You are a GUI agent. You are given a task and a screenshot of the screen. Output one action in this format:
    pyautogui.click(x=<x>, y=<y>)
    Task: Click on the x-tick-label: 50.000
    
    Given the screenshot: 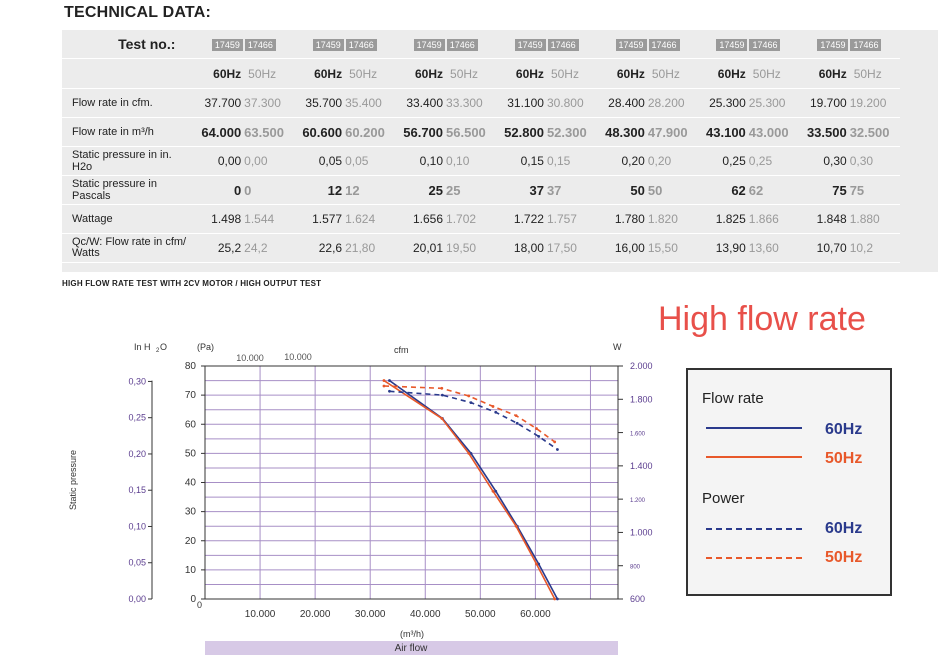 What is the action you would take?
    pyautogui.click(x=480, y=614)
    